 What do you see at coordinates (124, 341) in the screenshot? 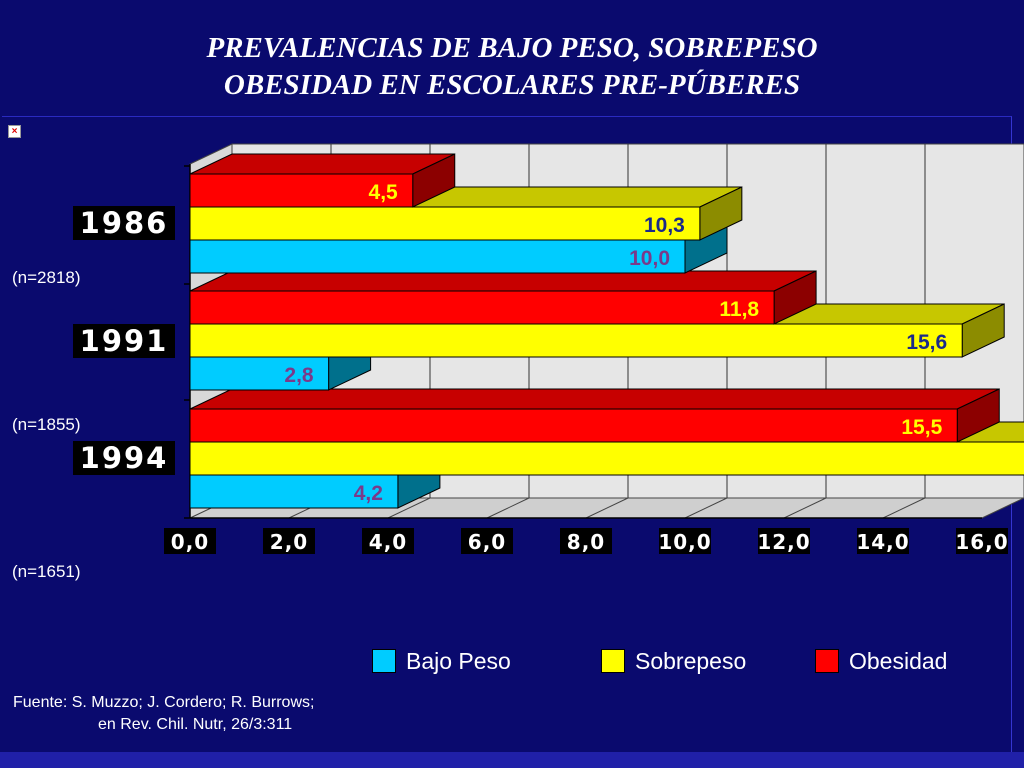
I see `year-label-1991: 1991` at bounding box center [124, 341].